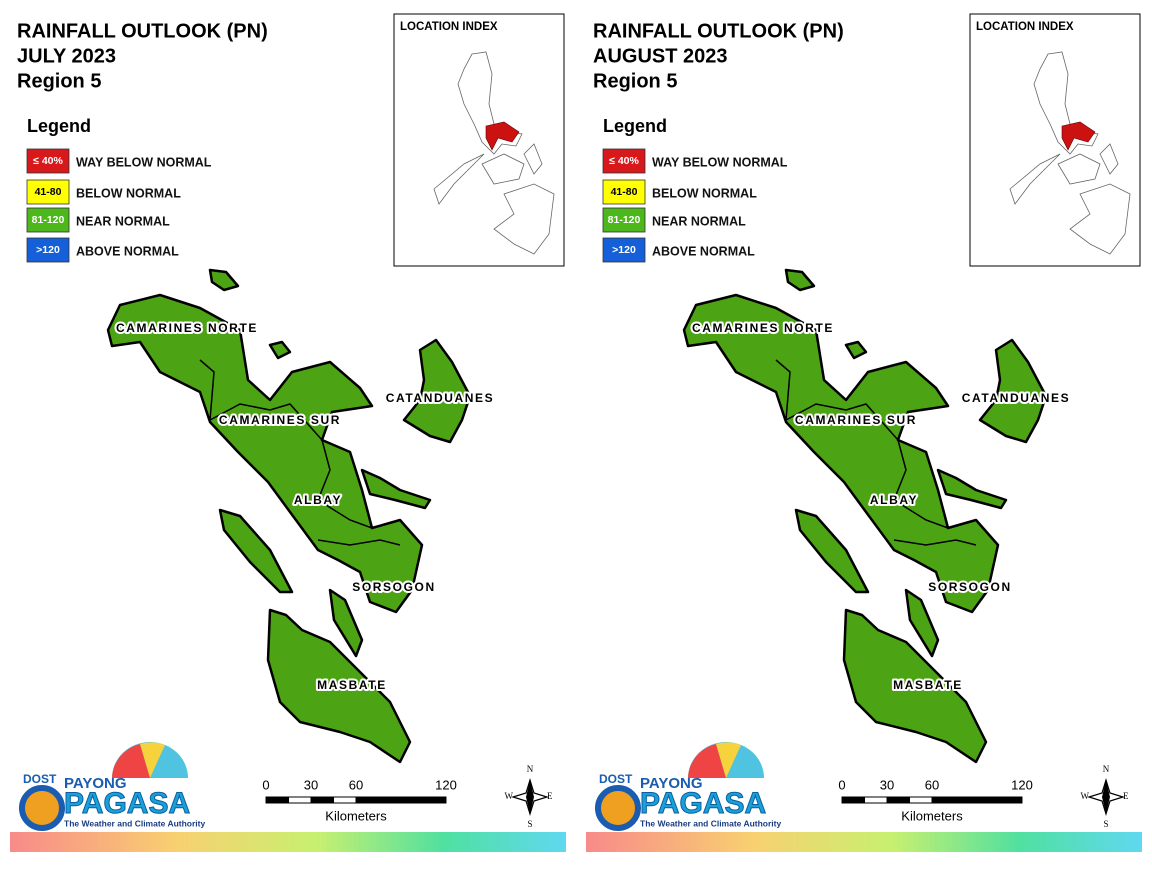 The height and width of the screenshot is (869, 1152). What do you see at coordinates (66, 56) in the screenshot?
I see `title-line: JULY 2023` at bounding box center [66, 56].